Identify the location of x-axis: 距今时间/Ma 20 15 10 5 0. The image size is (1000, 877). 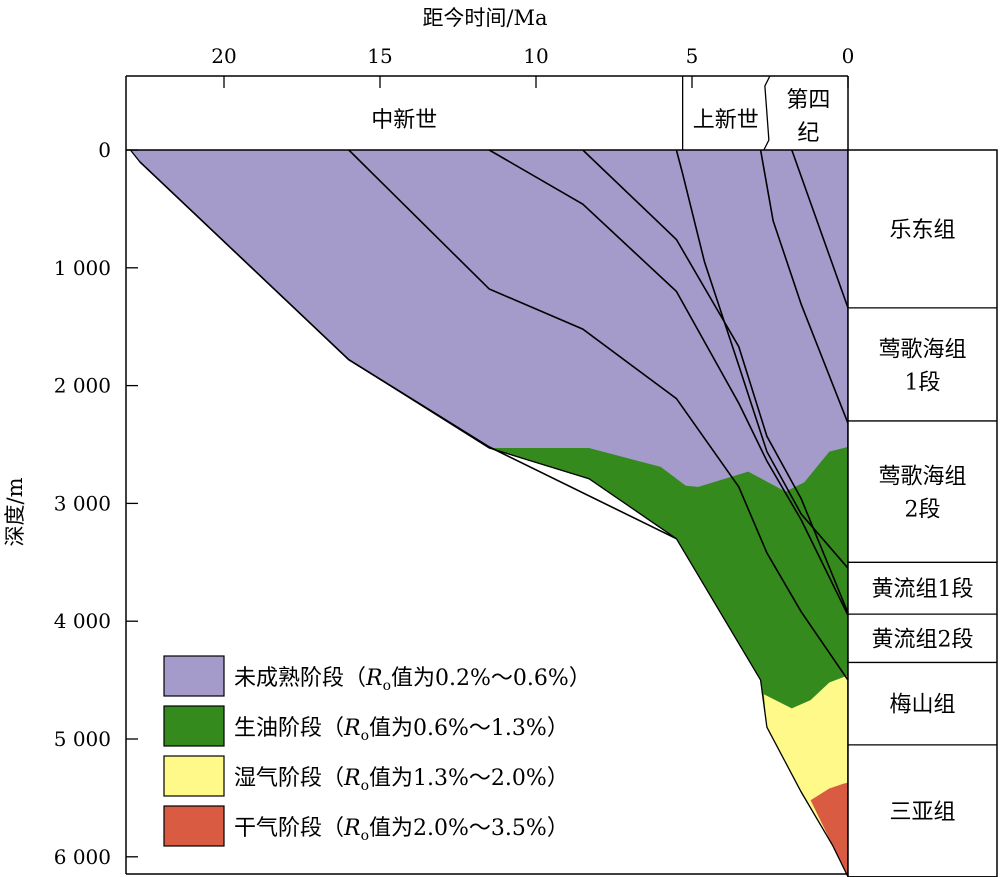
(532, 47).